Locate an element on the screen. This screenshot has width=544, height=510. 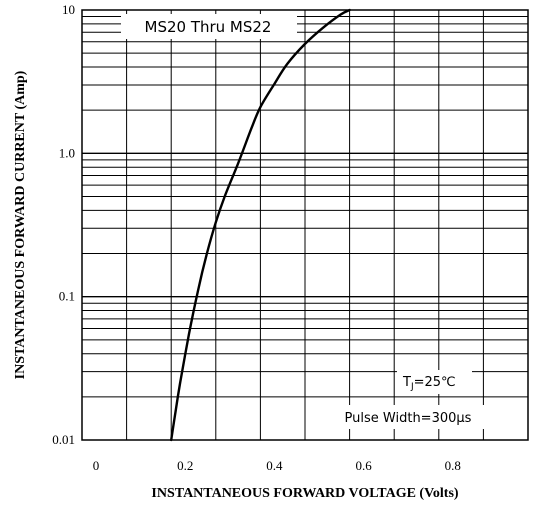
tj-prefix: T is located at coordinates (406, 382).